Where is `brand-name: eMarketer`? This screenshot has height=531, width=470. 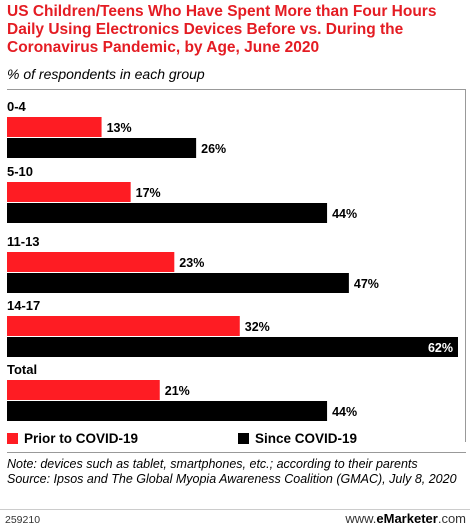 brand-name: eMarketer is located at coordinates (407, 518).